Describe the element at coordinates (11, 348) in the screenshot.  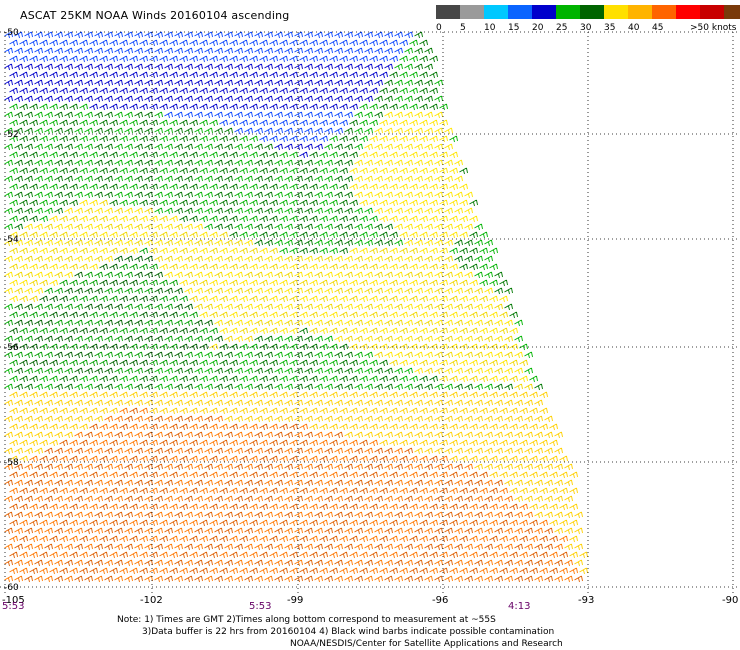
I see `latitude-label: -56` at that location.